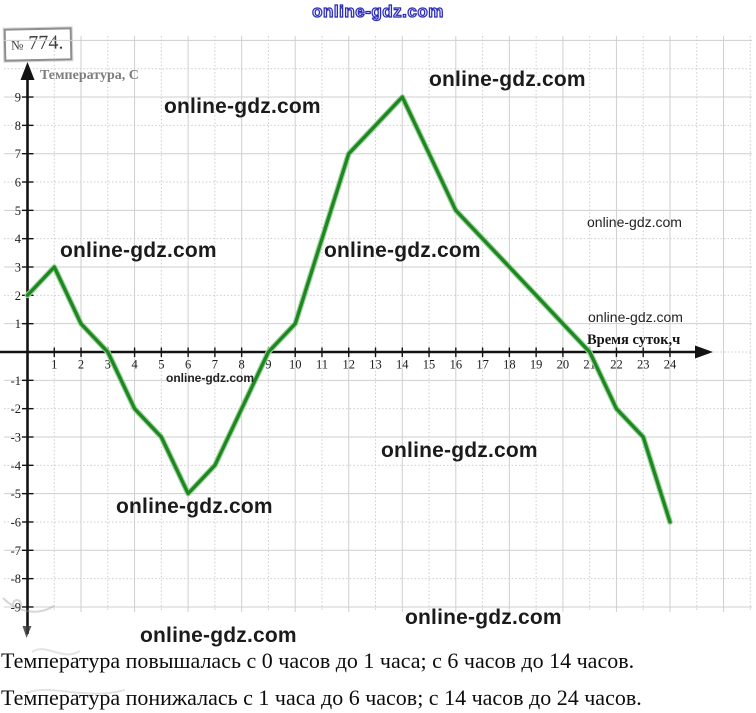  Describe the element at coordinates (16, 409) in the screenshot. I see `y-tick-label: -2` at that location.